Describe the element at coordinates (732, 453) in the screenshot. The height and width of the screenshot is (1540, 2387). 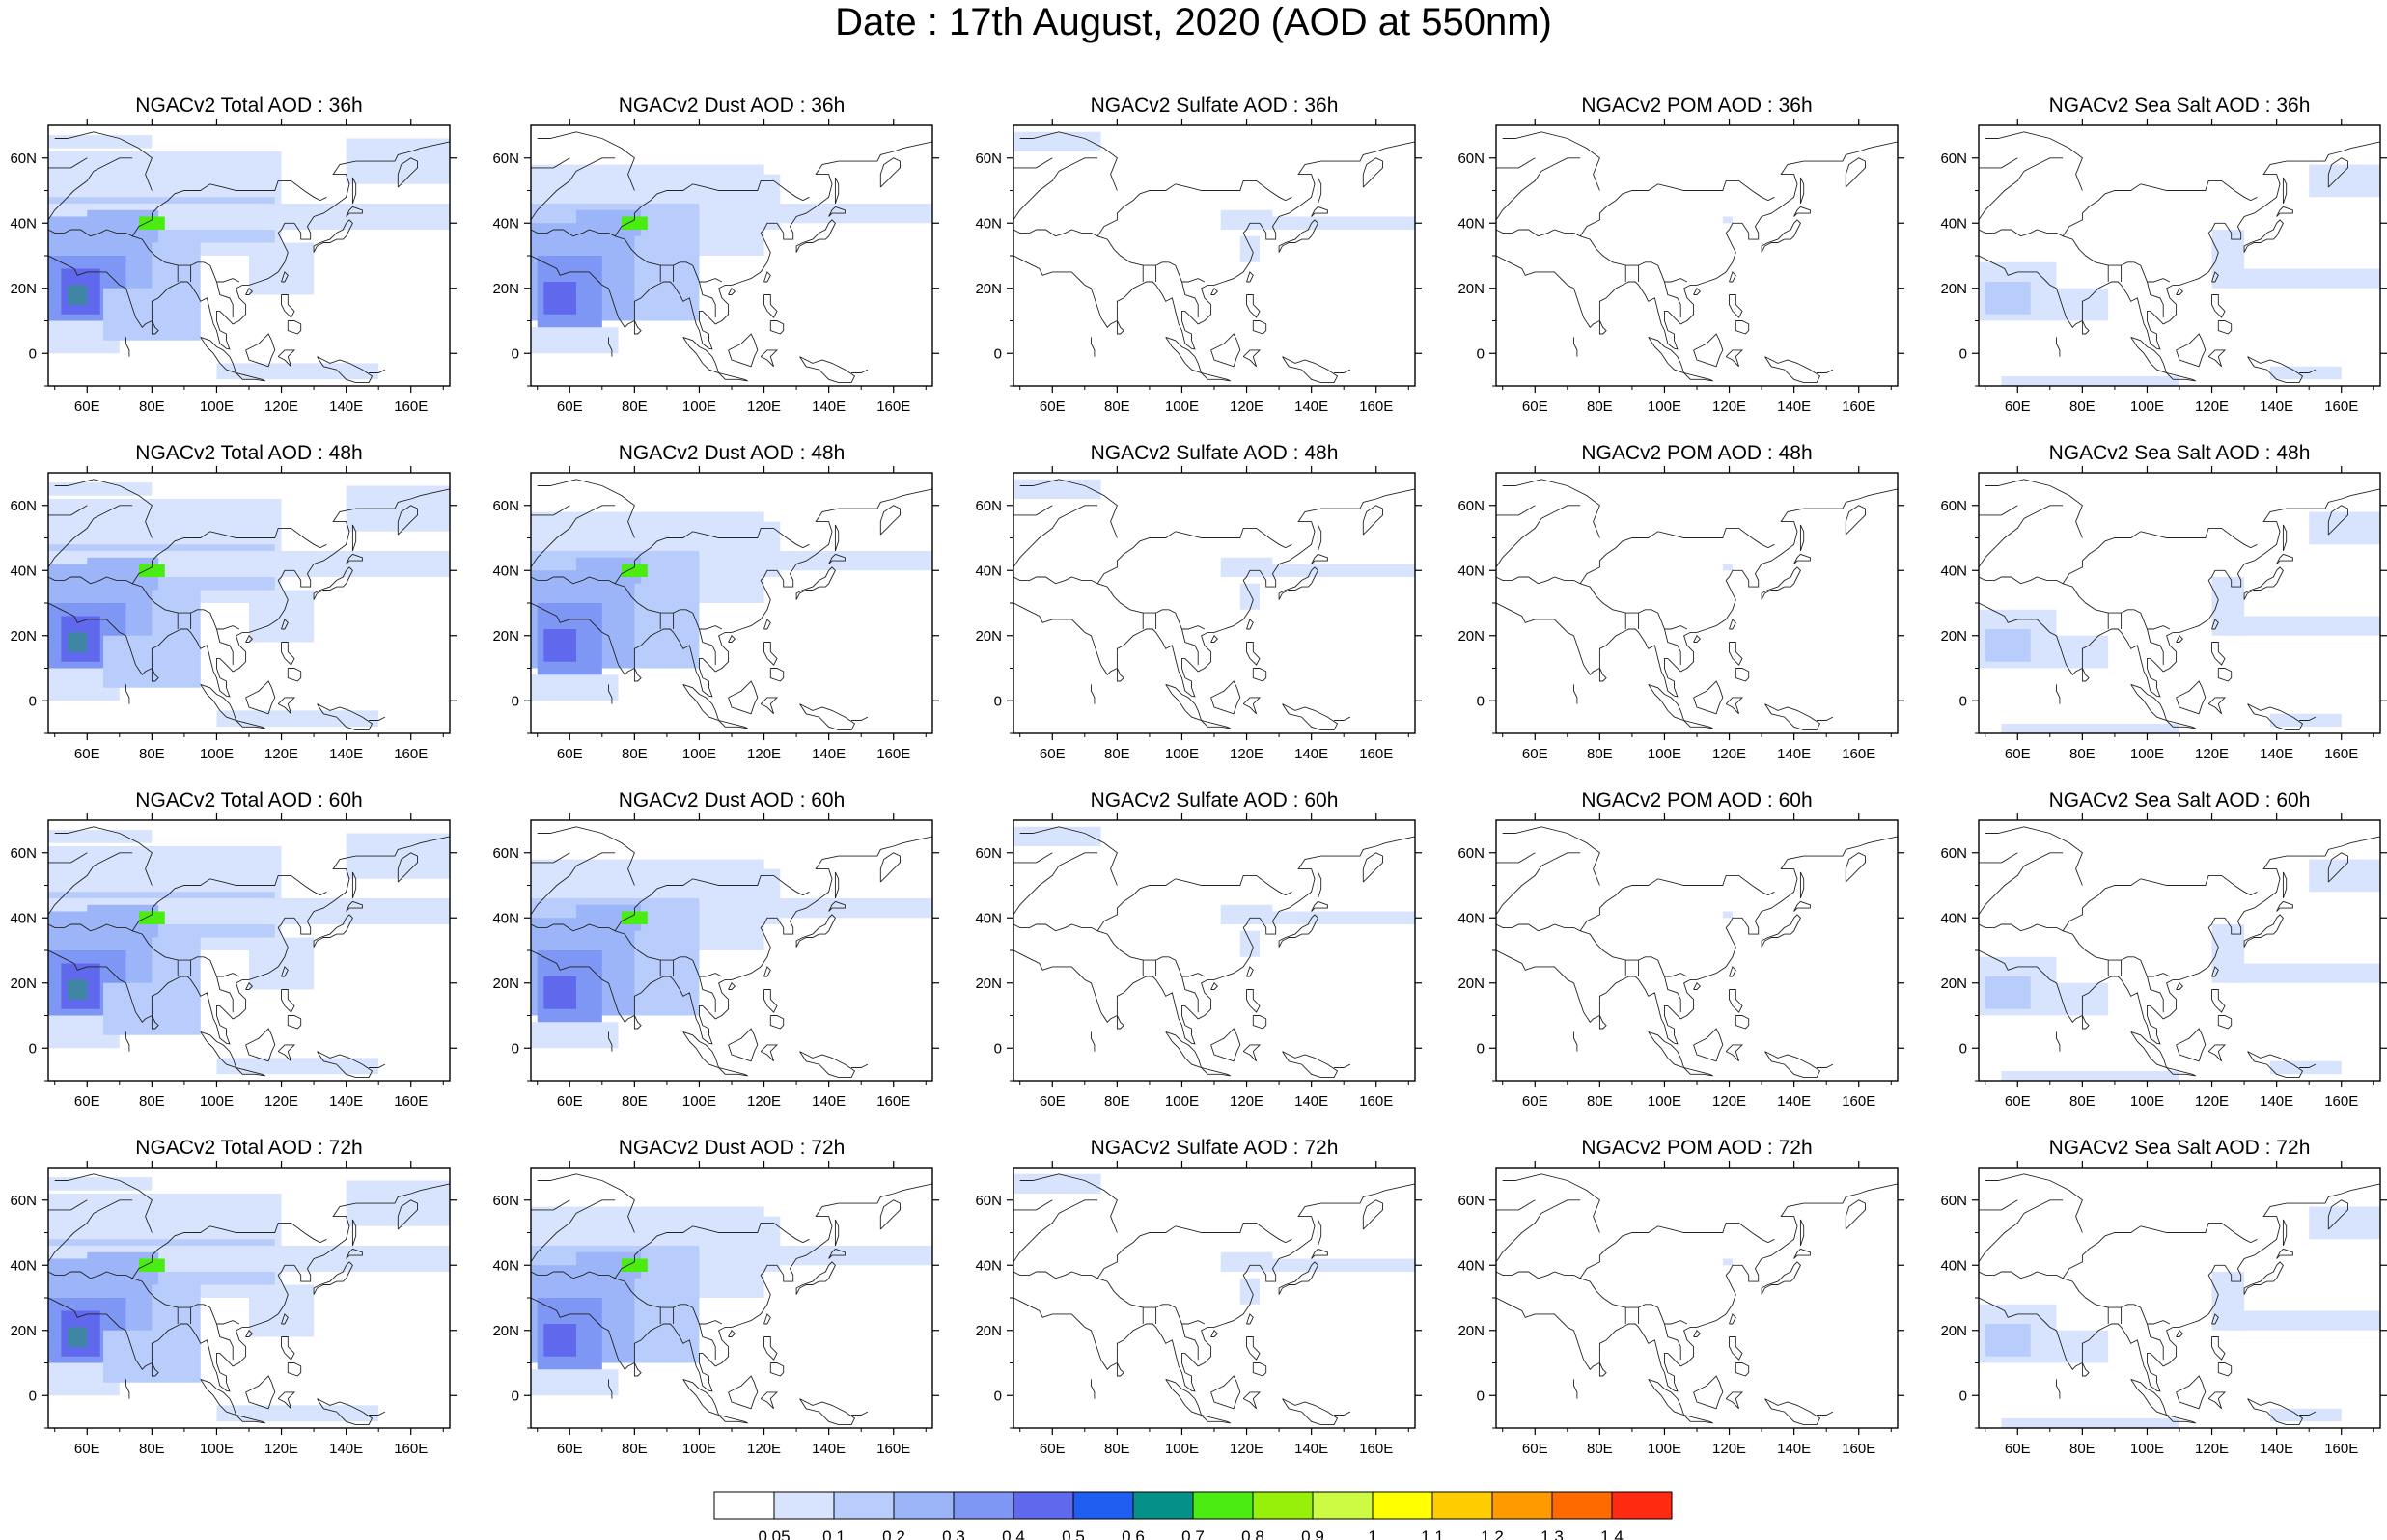
I see `panel-title: NGACv2 Dust AOD : 48h` at that location.